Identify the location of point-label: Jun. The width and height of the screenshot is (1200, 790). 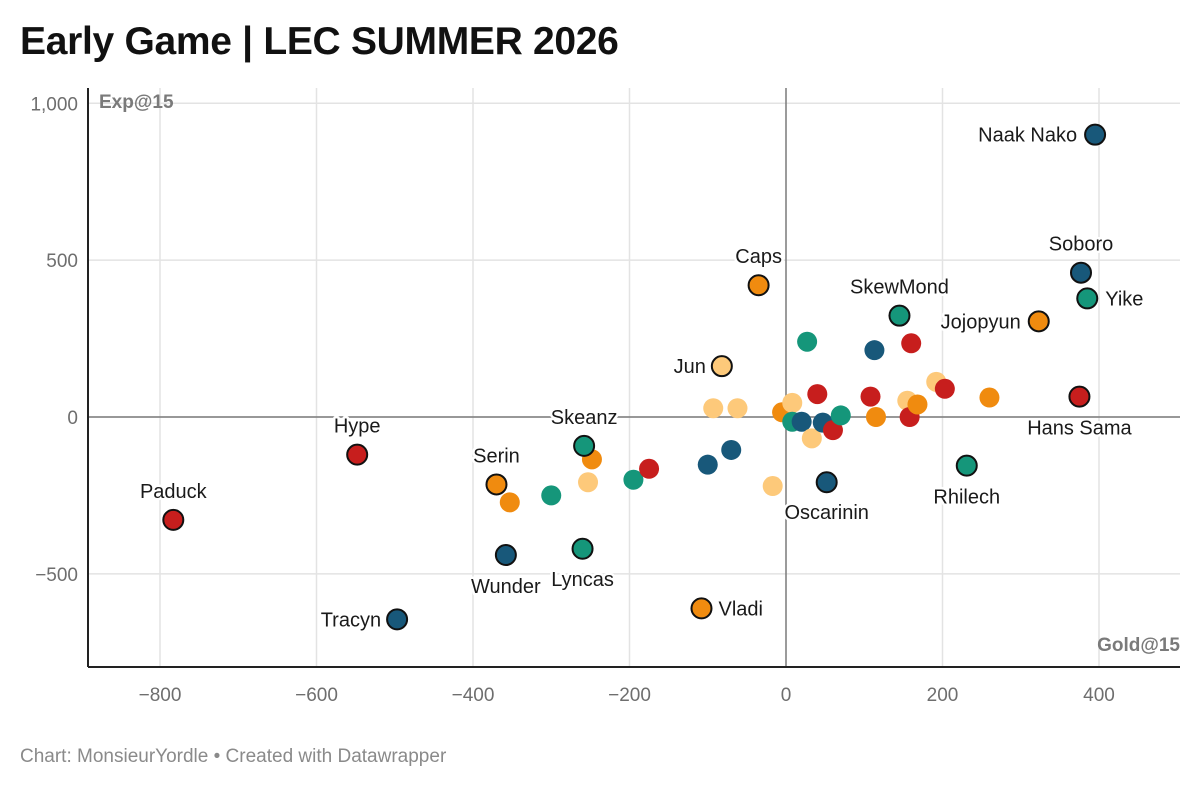
(690, 367).